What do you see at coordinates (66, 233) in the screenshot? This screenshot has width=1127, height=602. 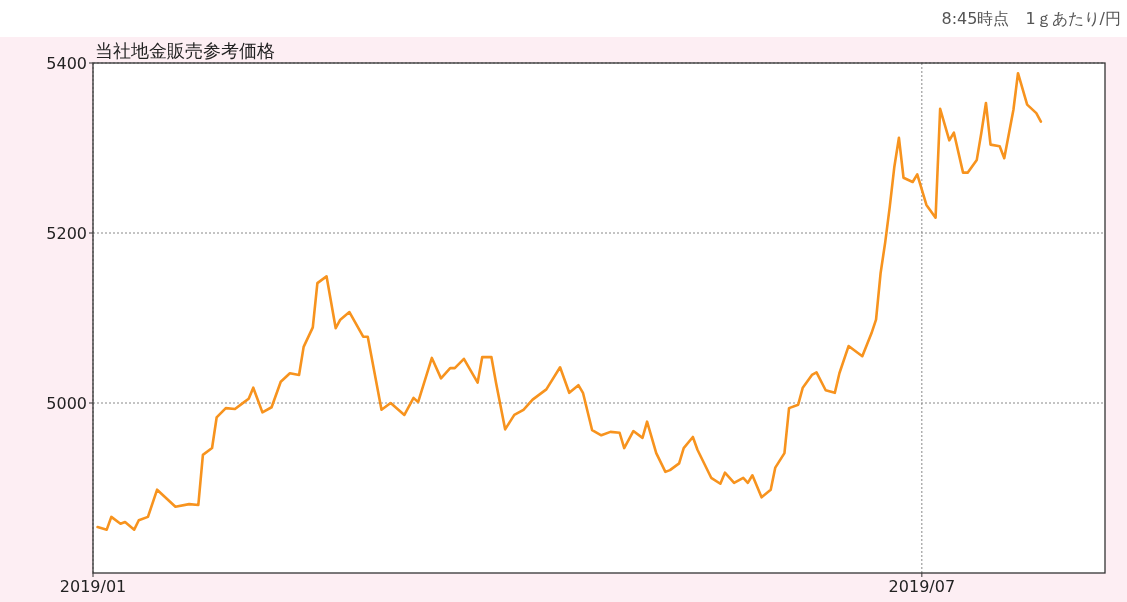 I see `y-tick-label: 5200` at bounding box center [66, 233].